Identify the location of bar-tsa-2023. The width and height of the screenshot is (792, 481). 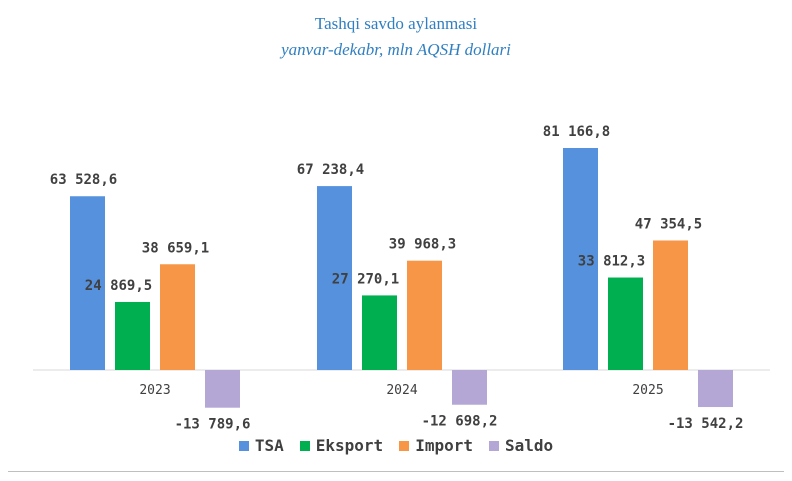
(87, 283).